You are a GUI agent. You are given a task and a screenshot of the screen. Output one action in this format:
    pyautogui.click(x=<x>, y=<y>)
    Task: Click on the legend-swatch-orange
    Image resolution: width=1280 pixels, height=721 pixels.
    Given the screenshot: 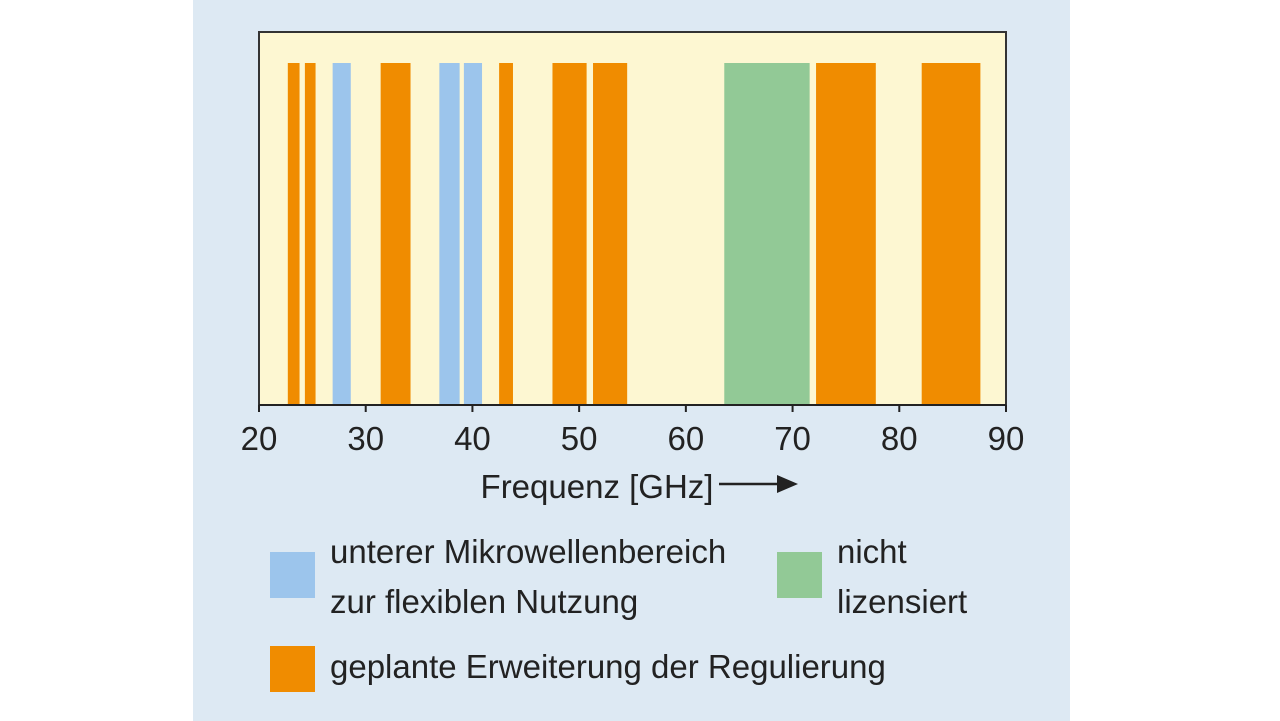 What is the action you would take?
    pyautogui.click(x=292, y=669)
    